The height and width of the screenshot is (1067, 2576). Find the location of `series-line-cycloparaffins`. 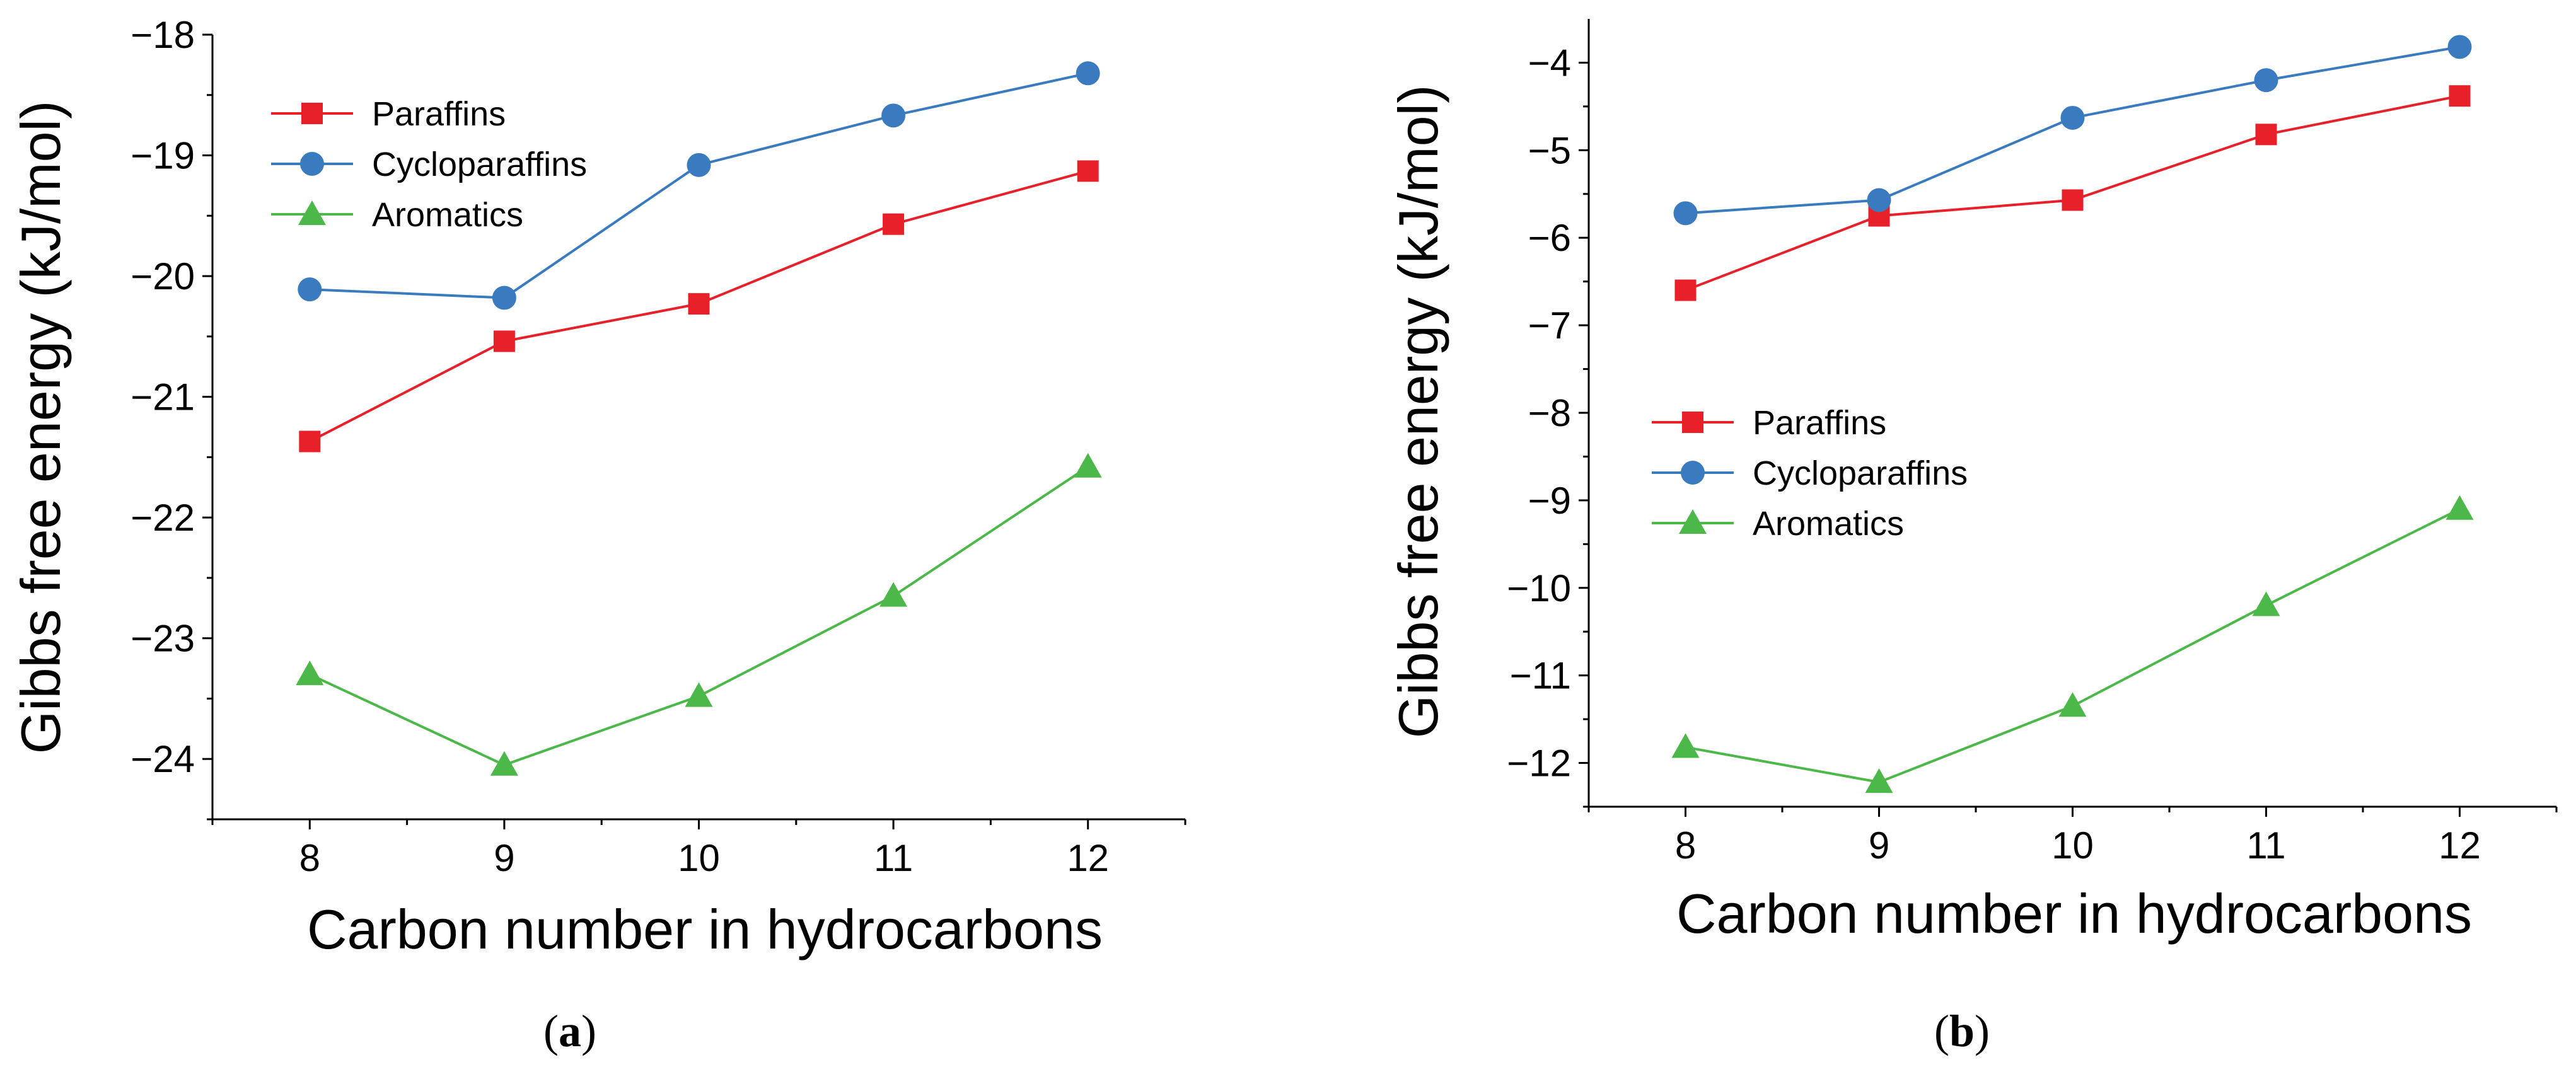

series-line-cycloparaffins is located at coordinates (2073, 130).